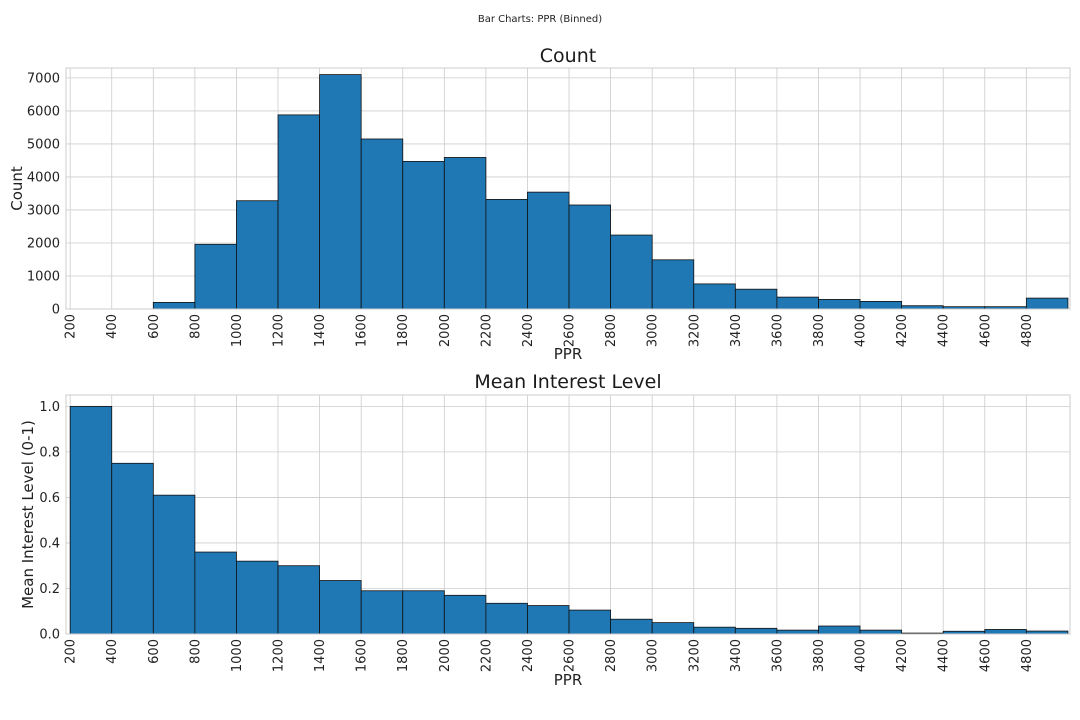 The width and height of the screenshot is (1080, 720). Describe the element at coordinates (49, 589) in the screenshot. I see `y-tick-label: 0.2` at that location.